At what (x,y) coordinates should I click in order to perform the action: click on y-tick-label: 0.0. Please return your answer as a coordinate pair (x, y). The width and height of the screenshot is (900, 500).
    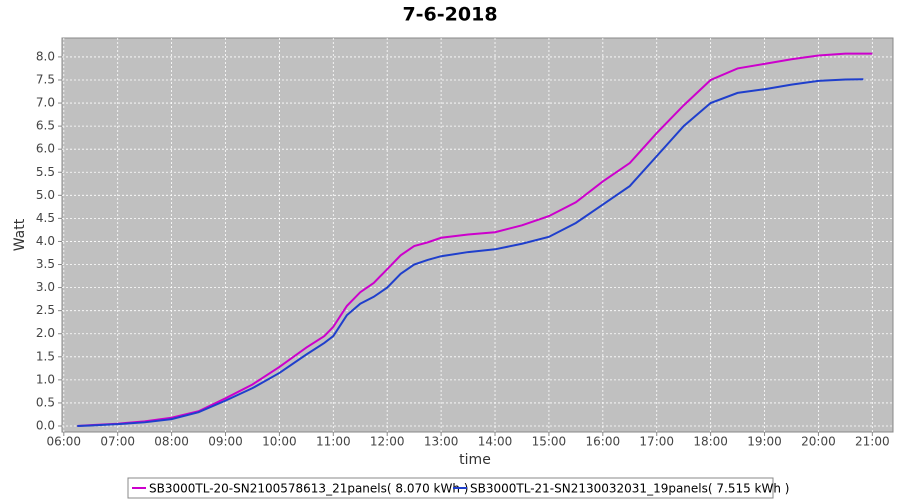
    Looking at the image, I should click on (45, 426).